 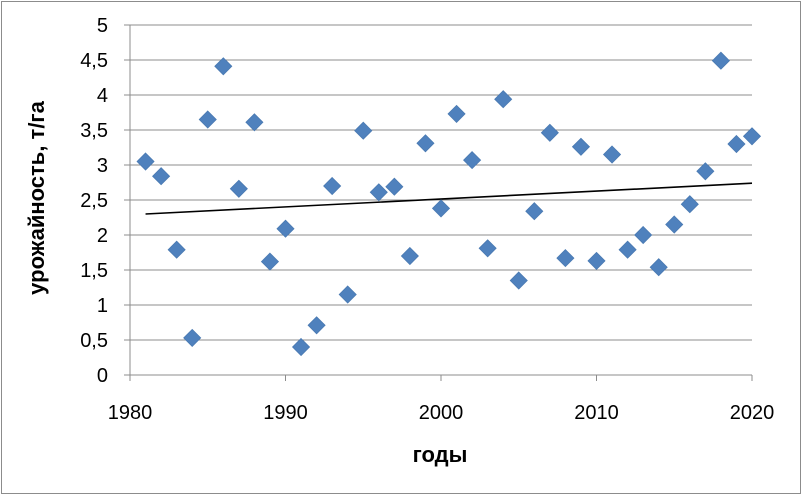 I want to click on y-tick-label: 3,5, so click(x=94, y=131).